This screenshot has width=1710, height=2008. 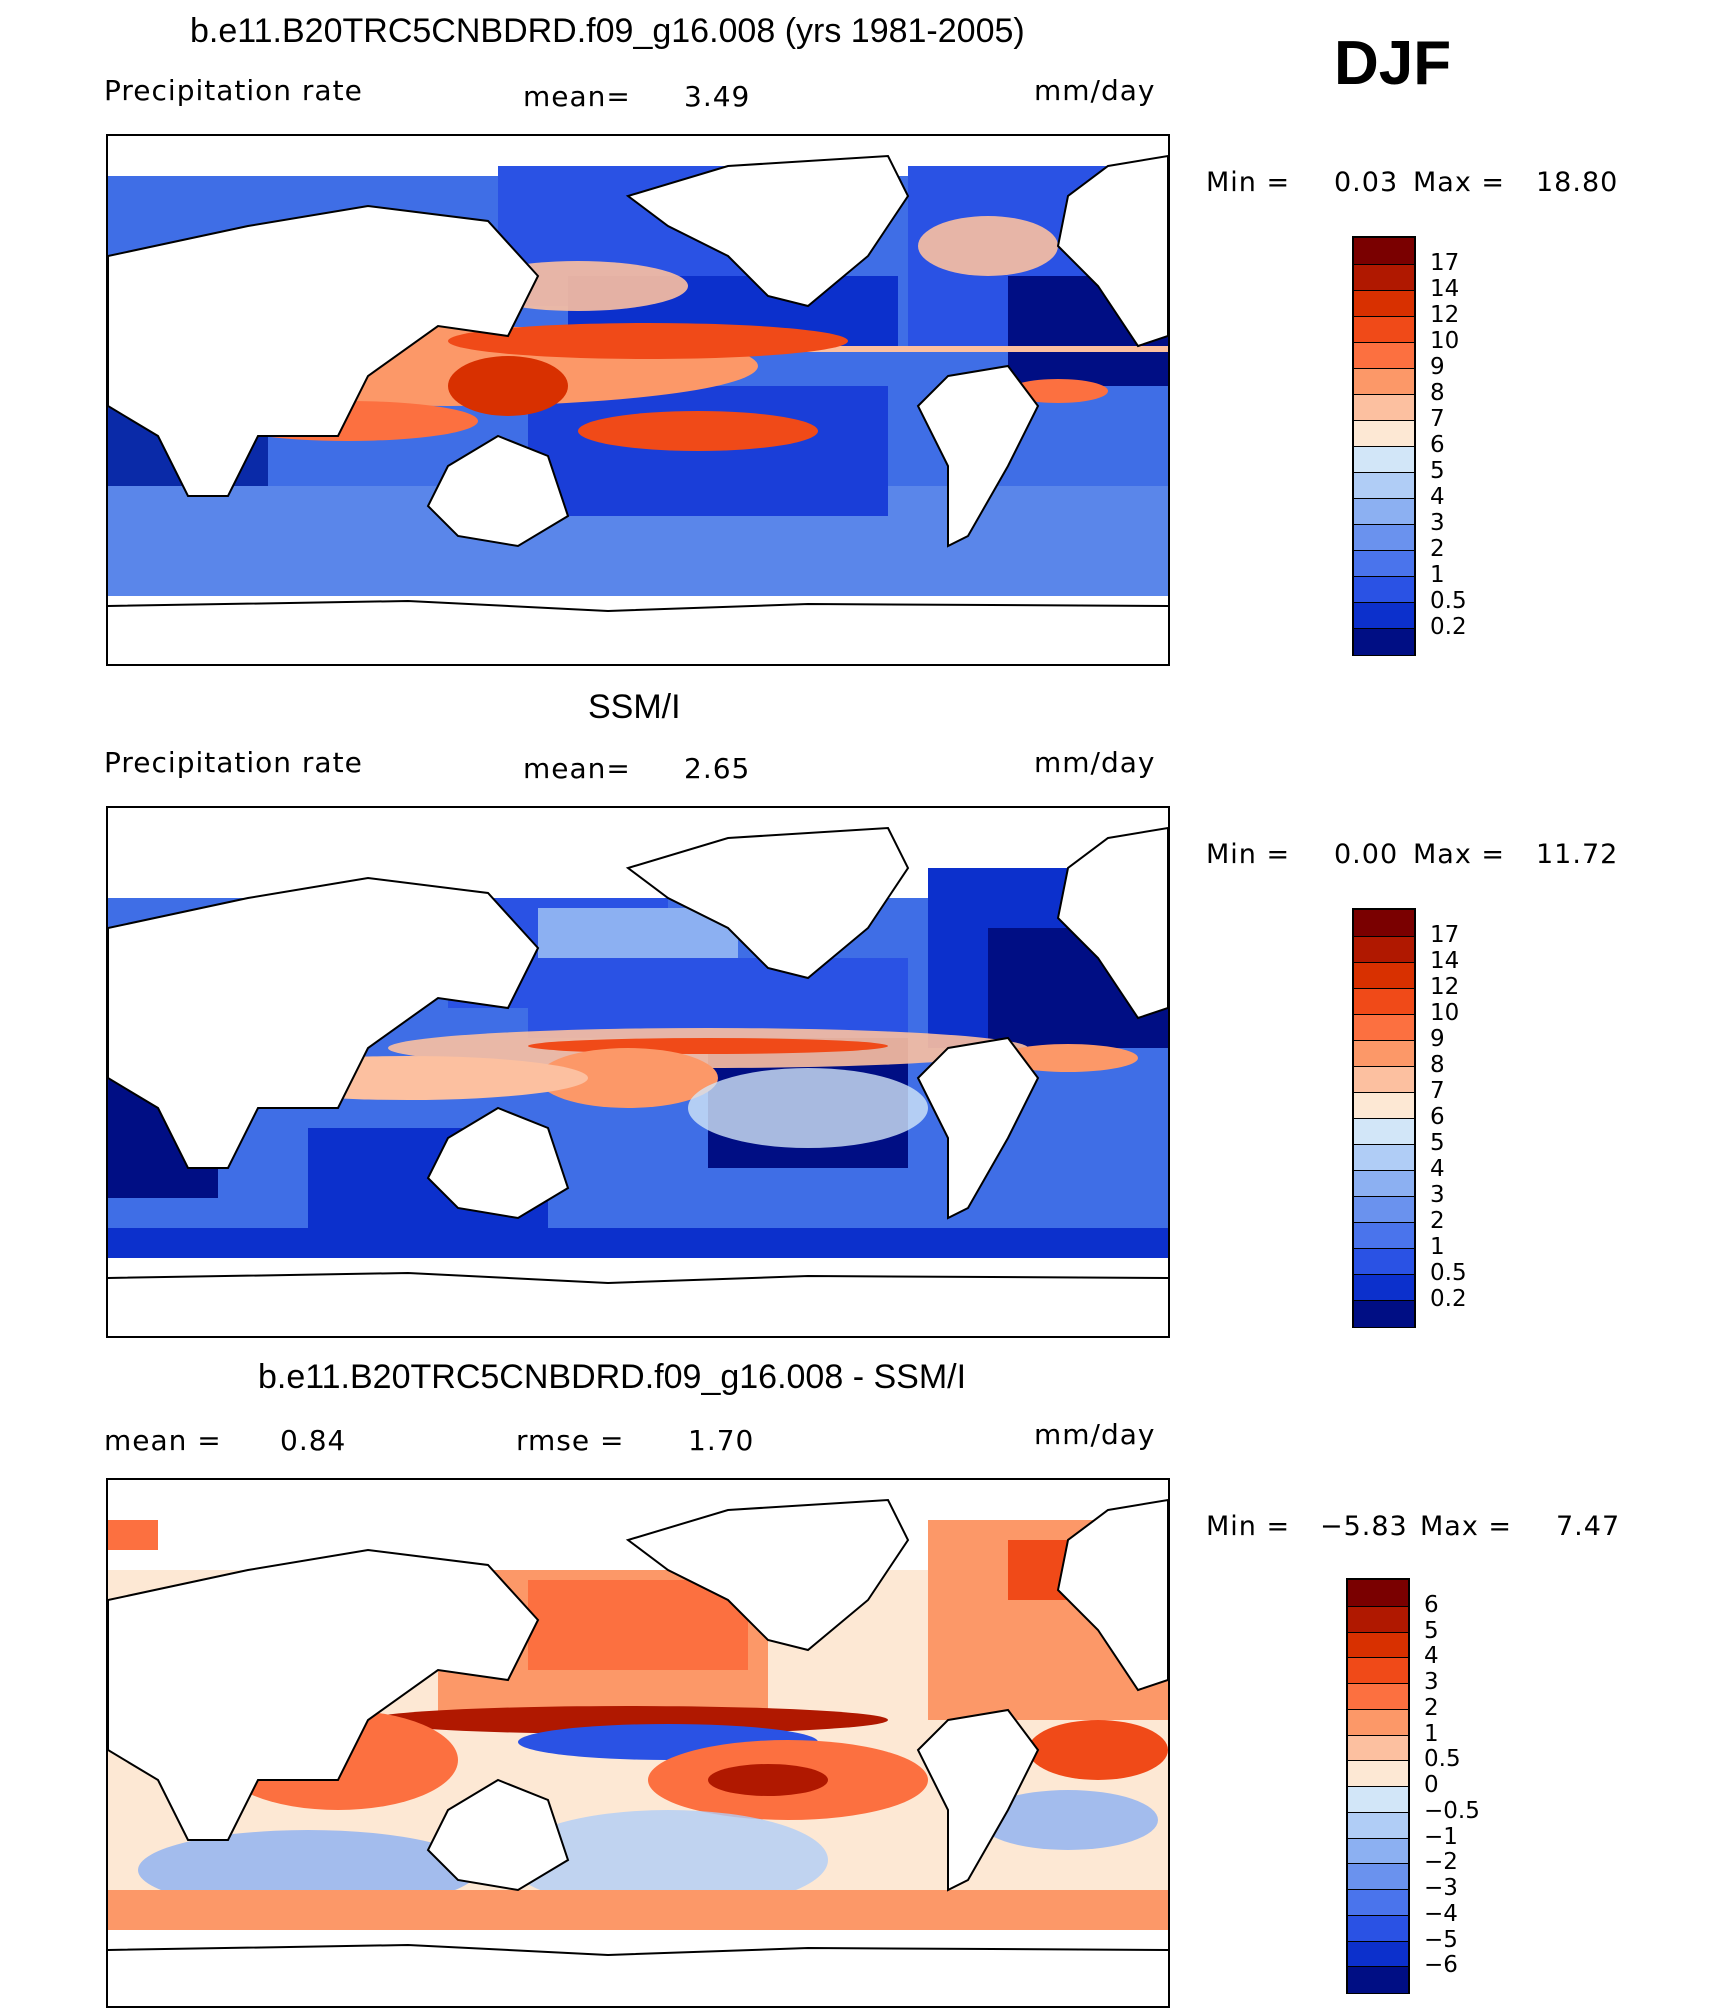 I want to click on colorbar-tick-label: −5, so click(x=1441, y=1939).